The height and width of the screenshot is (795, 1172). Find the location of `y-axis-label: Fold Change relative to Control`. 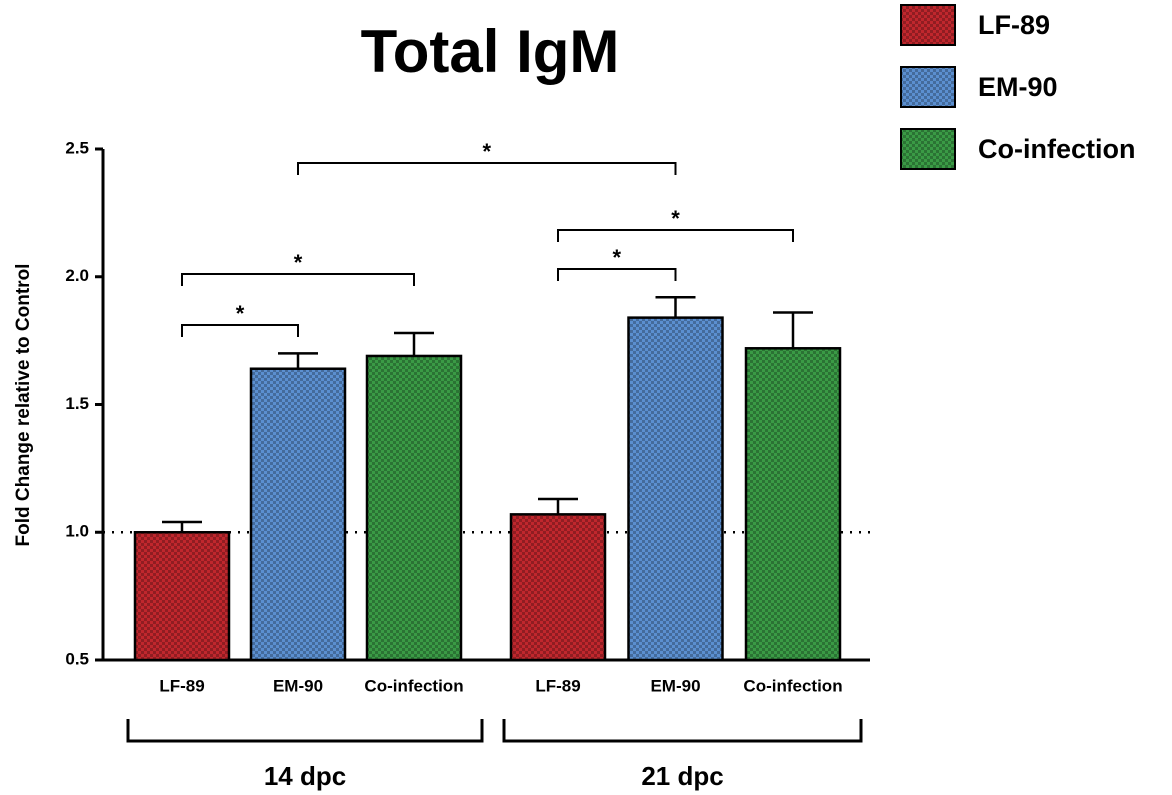

y-axis-label: Fold Change relative to Control is located at coordinates (23, 405).